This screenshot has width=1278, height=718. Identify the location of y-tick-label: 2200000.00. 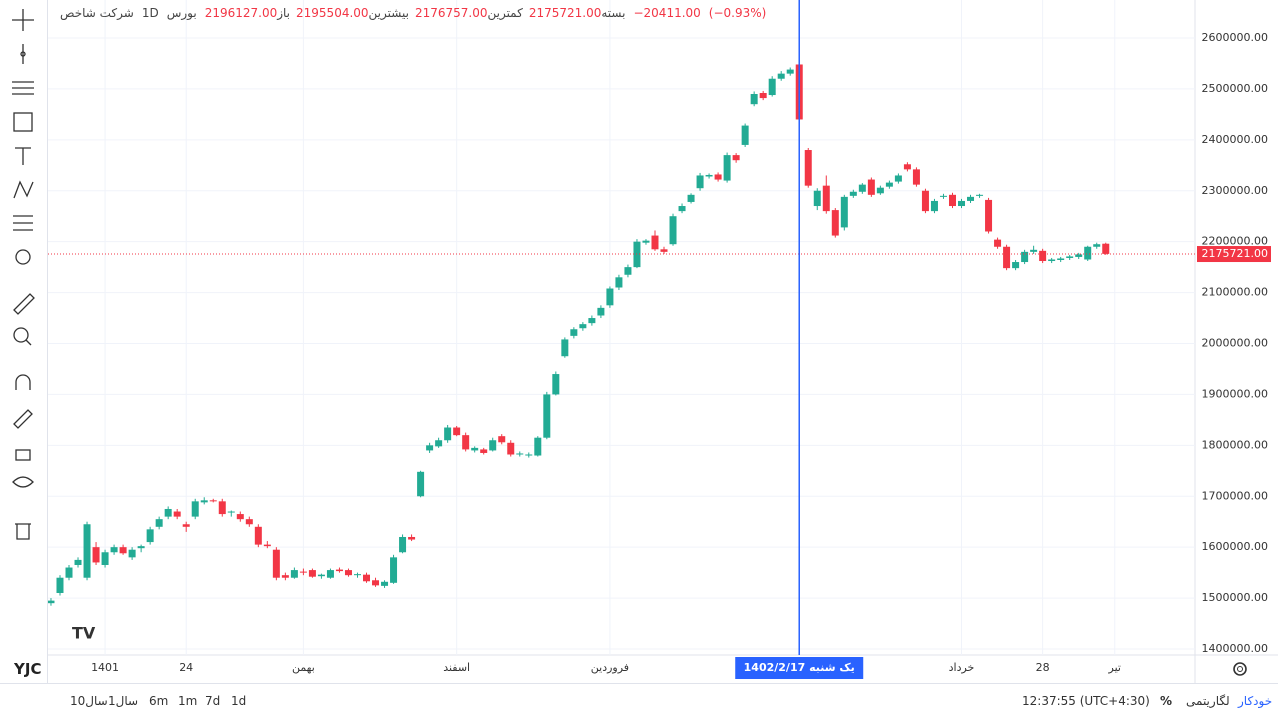
(1235, 241).